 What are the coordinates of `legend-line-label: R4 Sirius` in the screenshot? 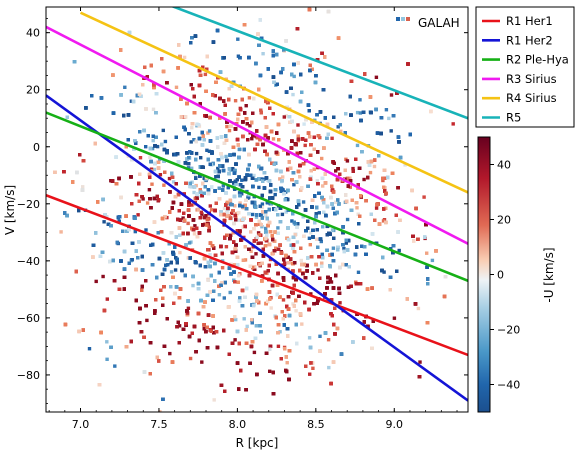 It's located at (531, 98).